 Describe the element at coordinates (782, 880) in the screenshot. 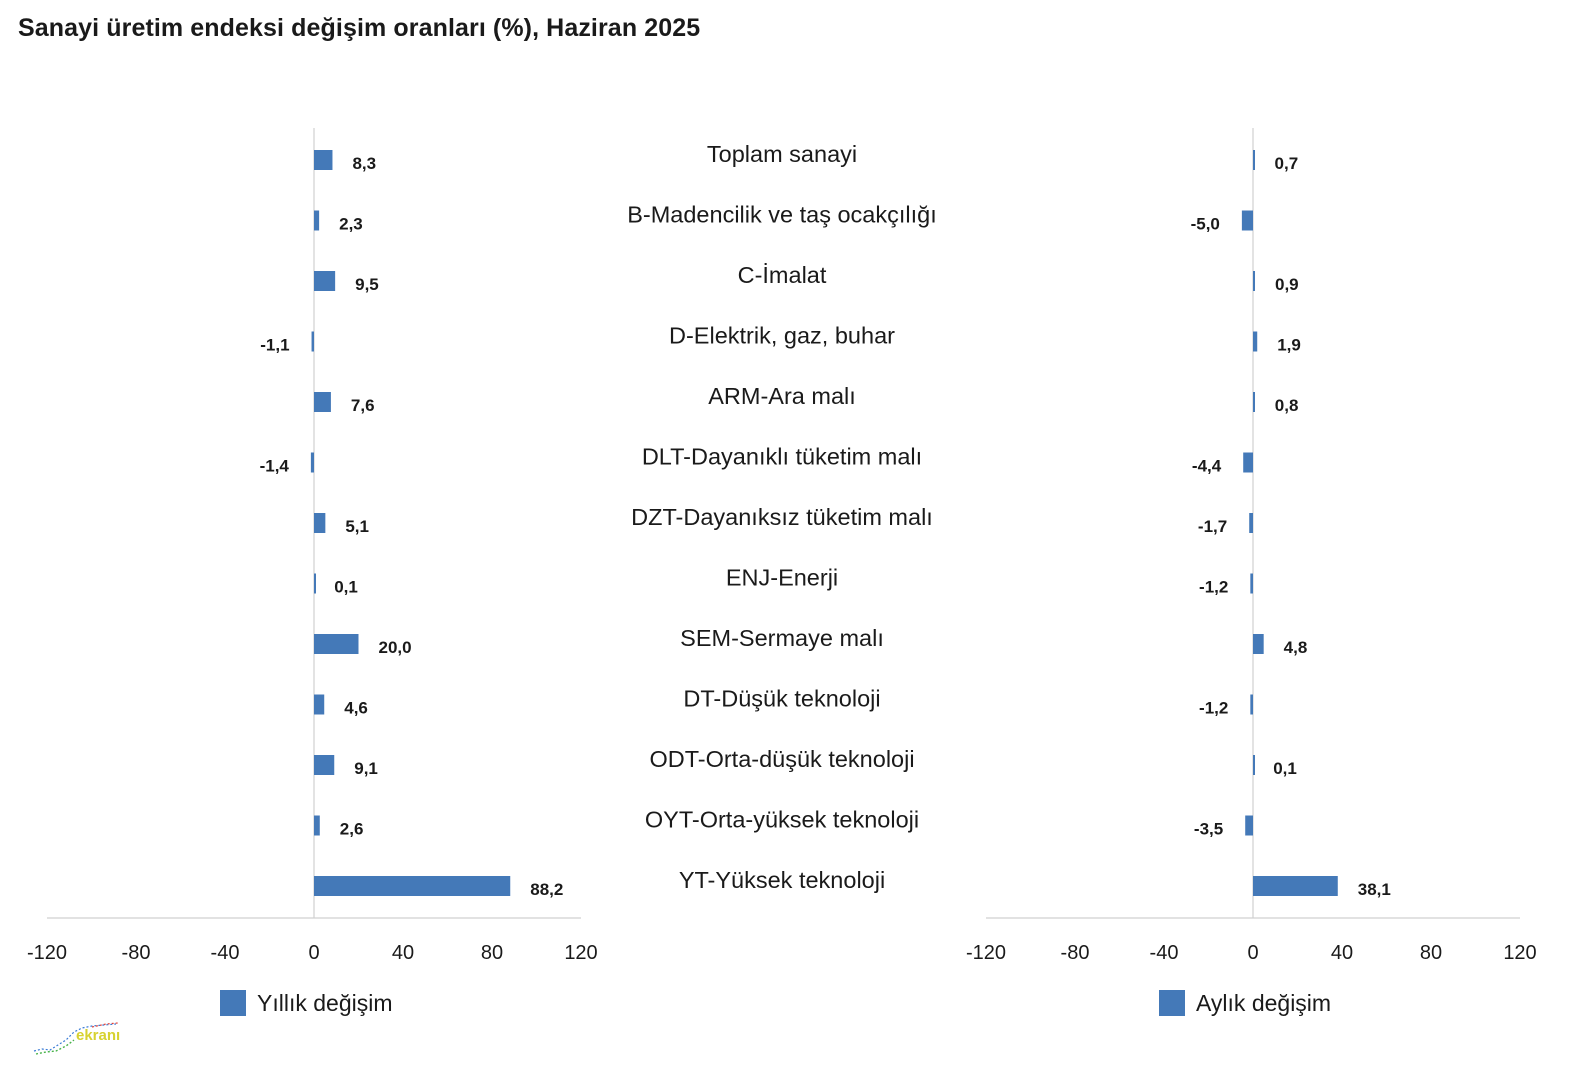

I see `category-label: YT-Yüksek teknoloji` at that location.